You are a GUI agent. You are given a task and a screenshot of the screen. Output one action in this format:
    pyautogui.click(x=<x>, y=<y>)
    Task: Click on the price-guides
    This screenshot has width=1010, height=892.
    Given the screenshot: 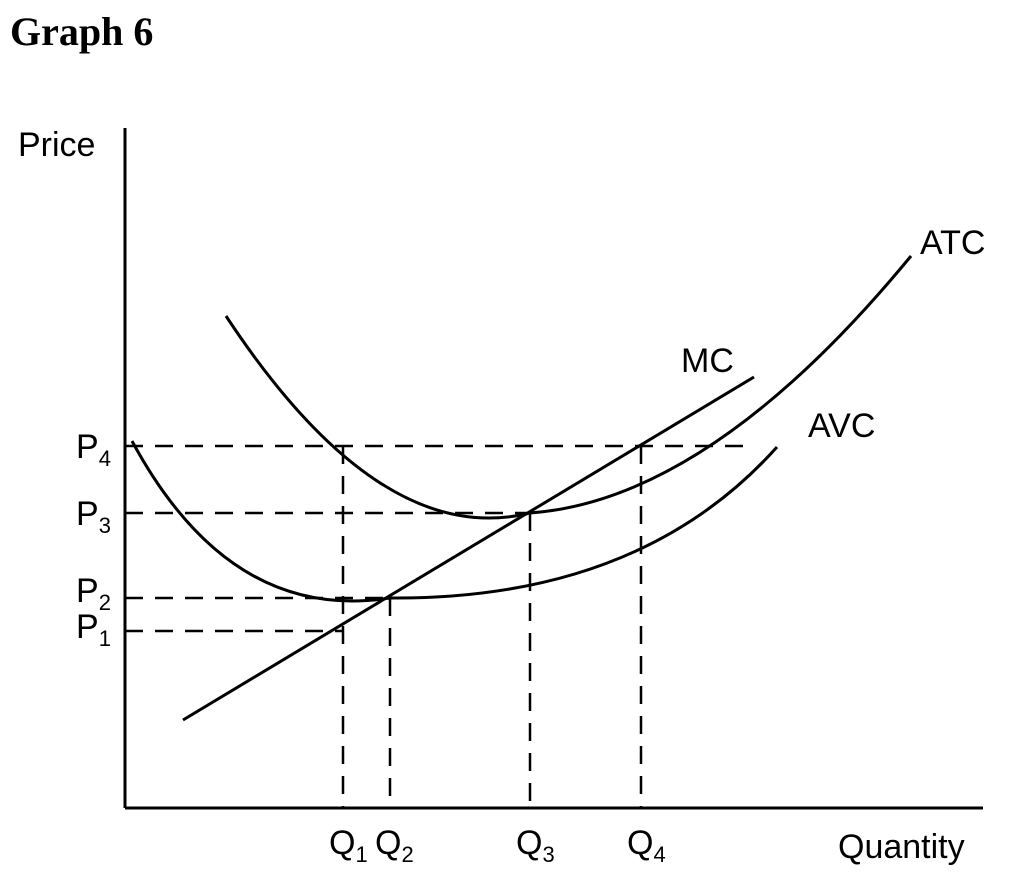 What is the action you would take?
    pyautogui.click(x=438, y=538)
    